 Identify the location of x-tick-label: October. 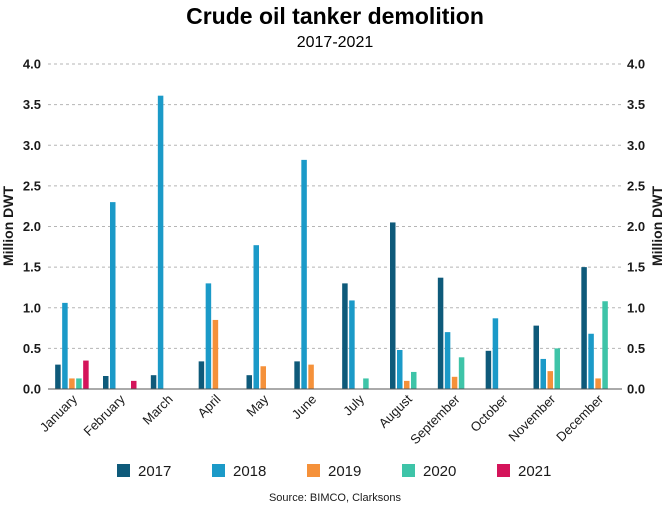
(489, 413).